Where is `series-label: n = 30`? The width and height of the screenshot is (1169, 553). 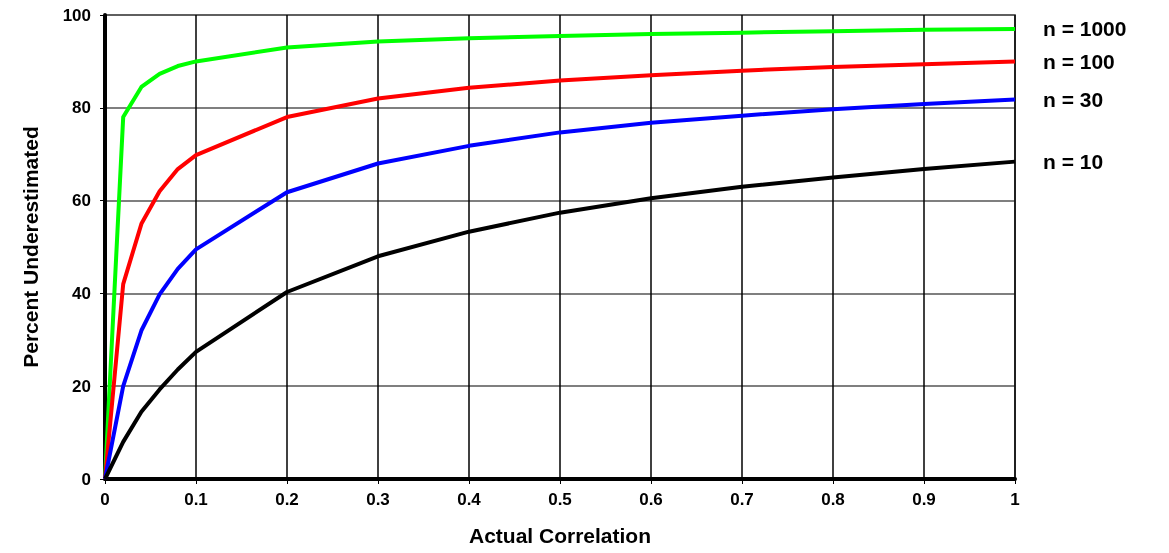
series-label: n = 30 is located at coordinates (1073, 99).